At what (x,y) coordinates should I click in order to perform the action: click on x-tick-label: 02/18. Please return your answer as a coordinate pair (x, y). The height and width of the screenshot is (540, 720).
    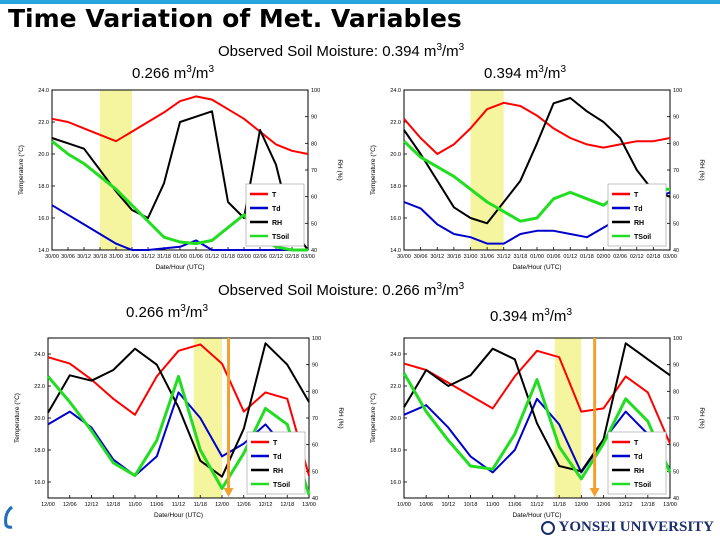
    Looking at the image, I should click on (653, 257).